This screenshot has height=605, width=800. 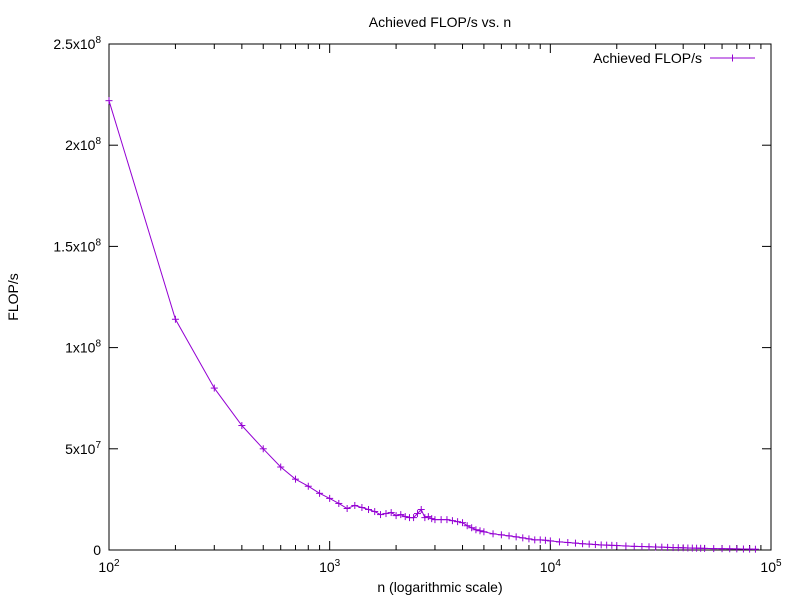 I want to click on y-tick-label: 2.5x10⁸, so click(x=77, y=43).